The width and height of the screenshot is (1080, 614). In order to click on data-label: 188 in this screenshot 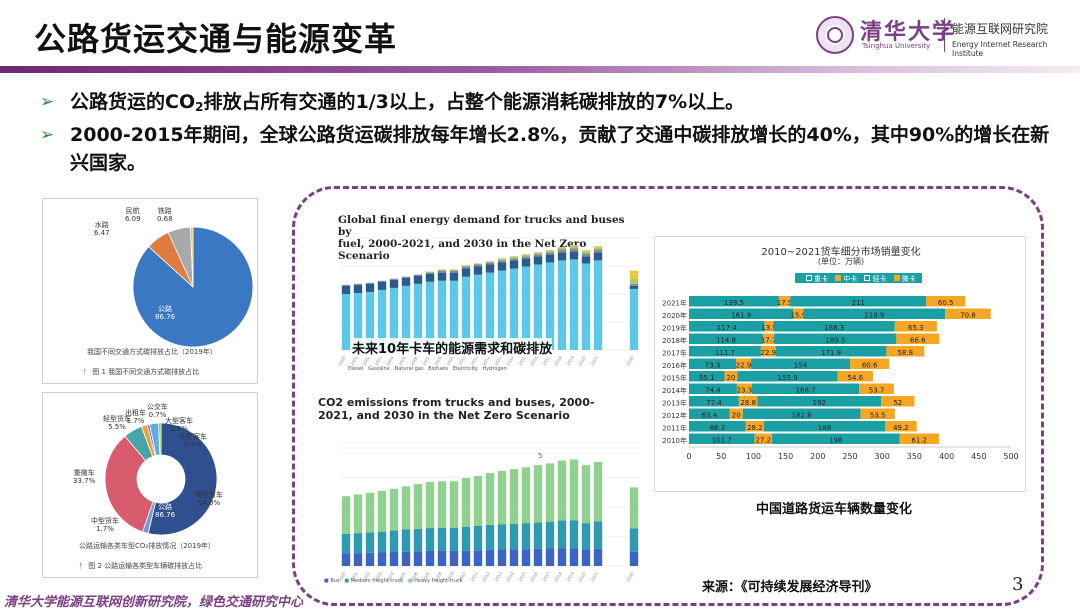, I will do `click(824, 428)`.